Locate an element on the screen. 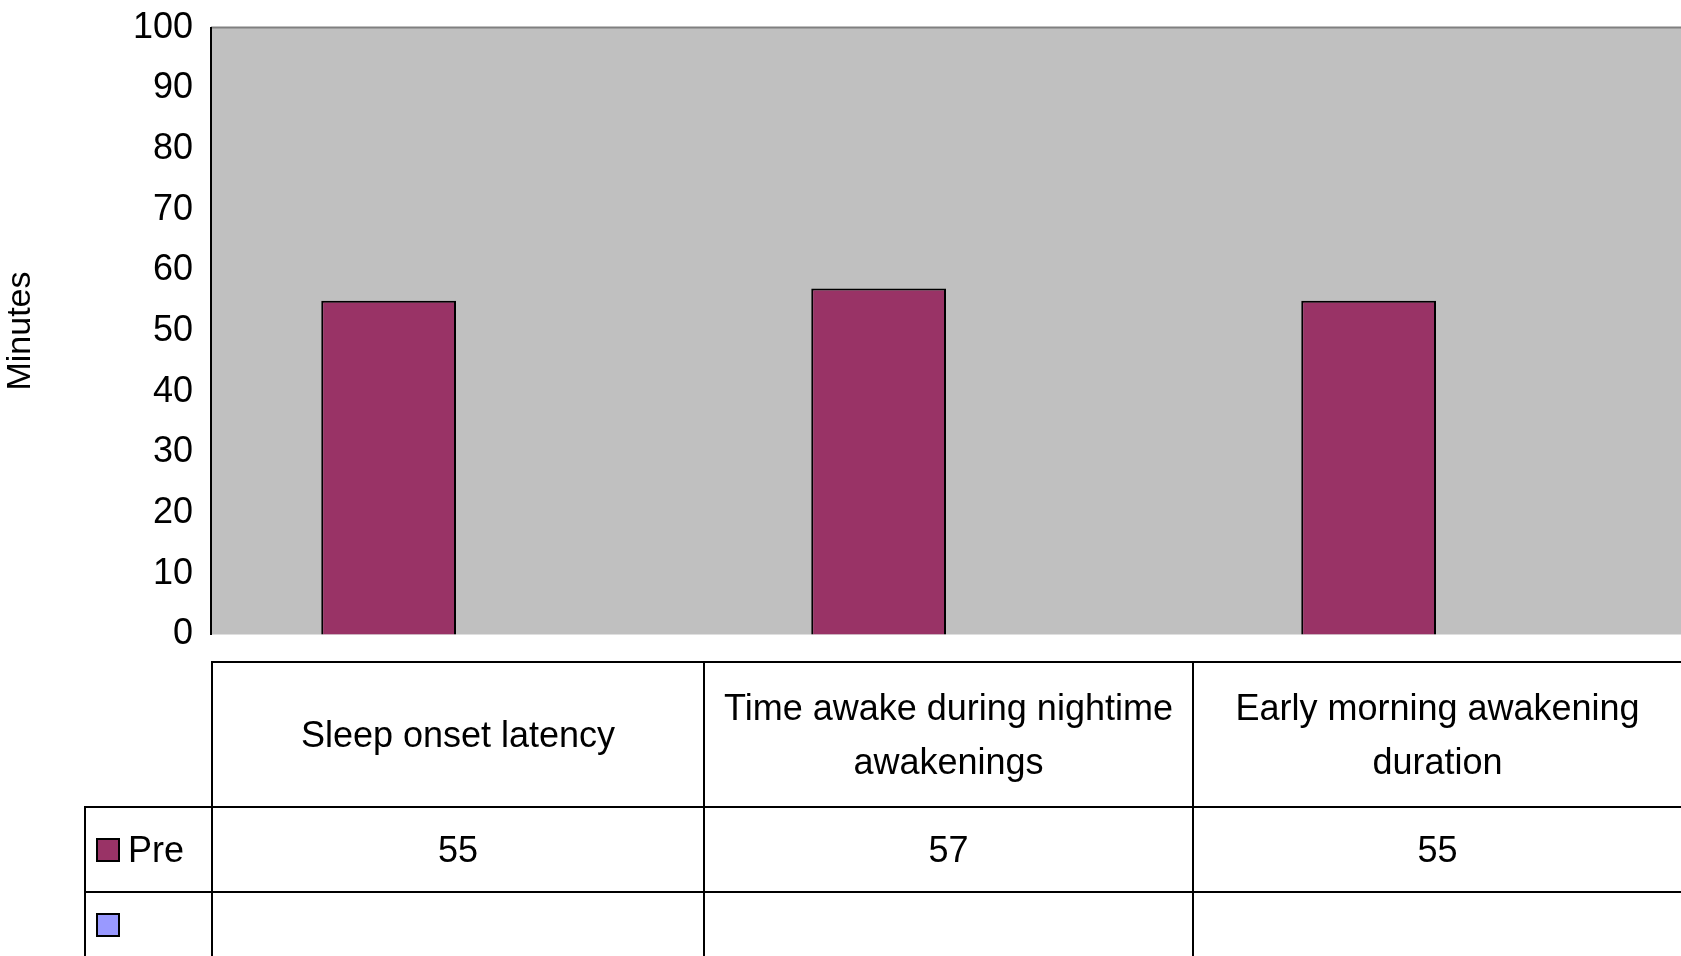 This screenshot has height=956, width=1681. legend-label: Pre is located at coordinates (156, 849).